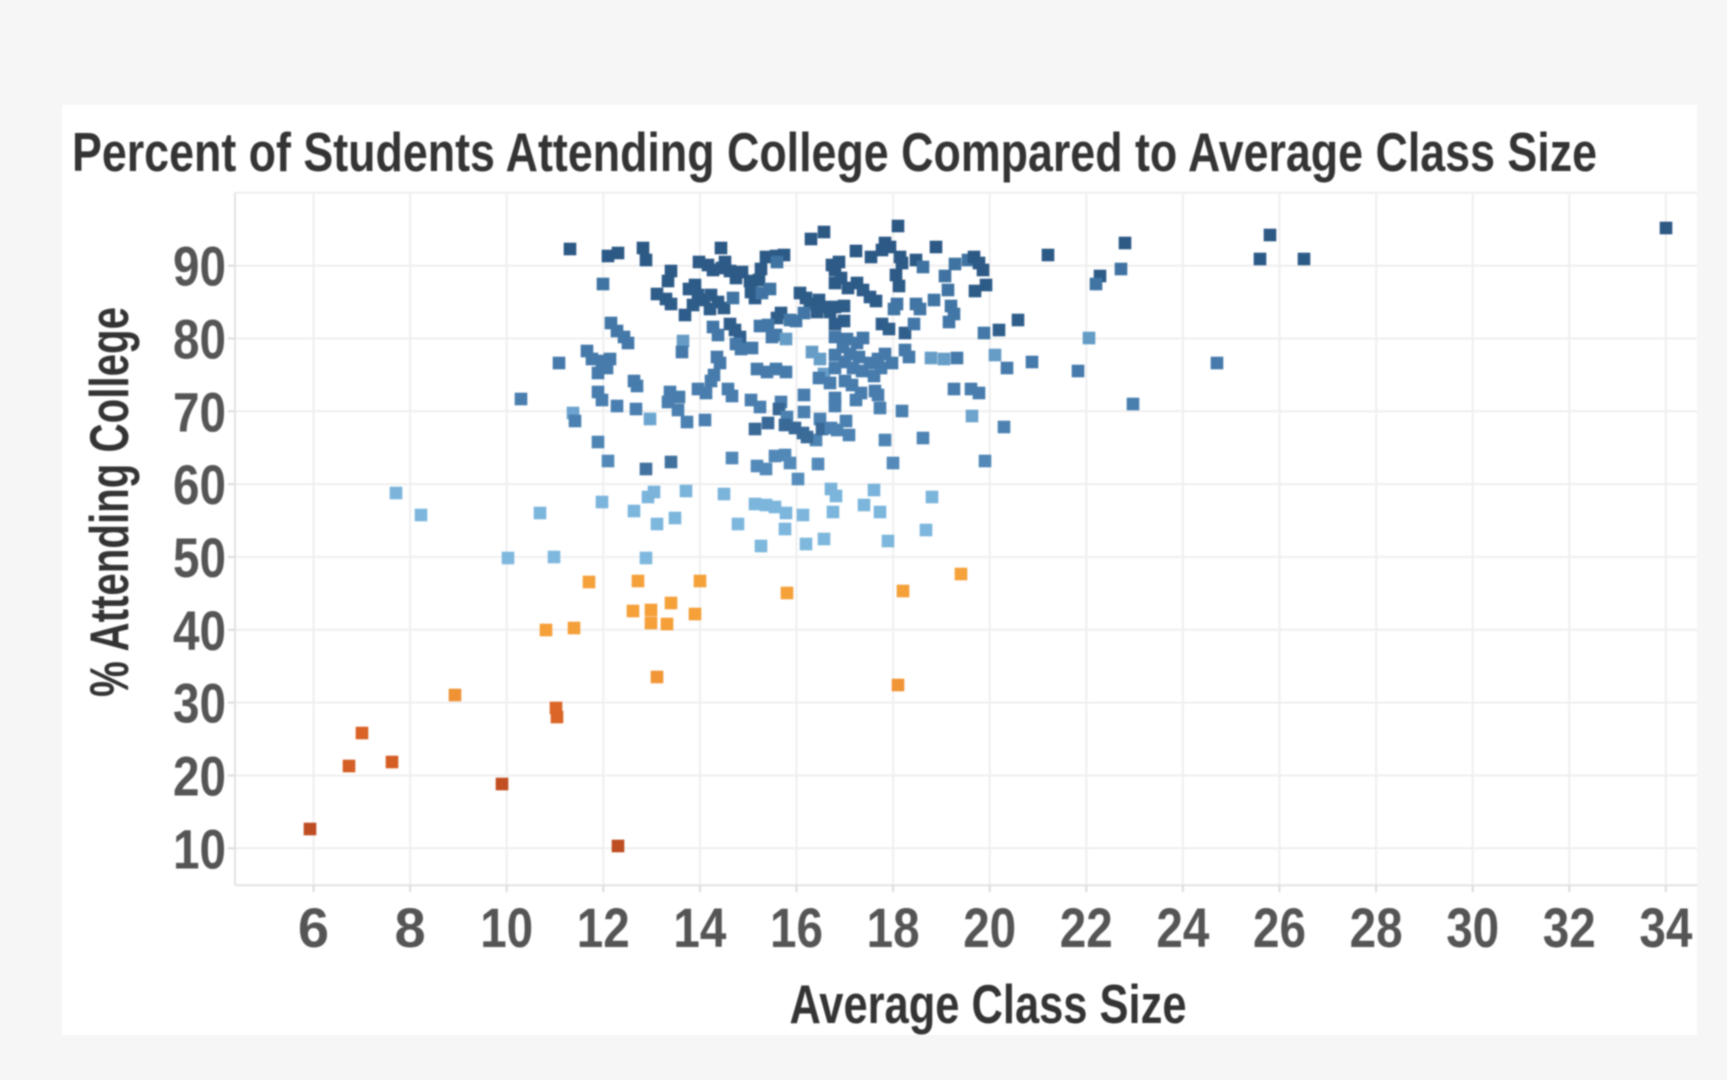 The image size is (1727, 1080). What do you see at coordinates (313, 927) in the screenshot?
I see `svg-text: 6` at bounding box center [313, 927].